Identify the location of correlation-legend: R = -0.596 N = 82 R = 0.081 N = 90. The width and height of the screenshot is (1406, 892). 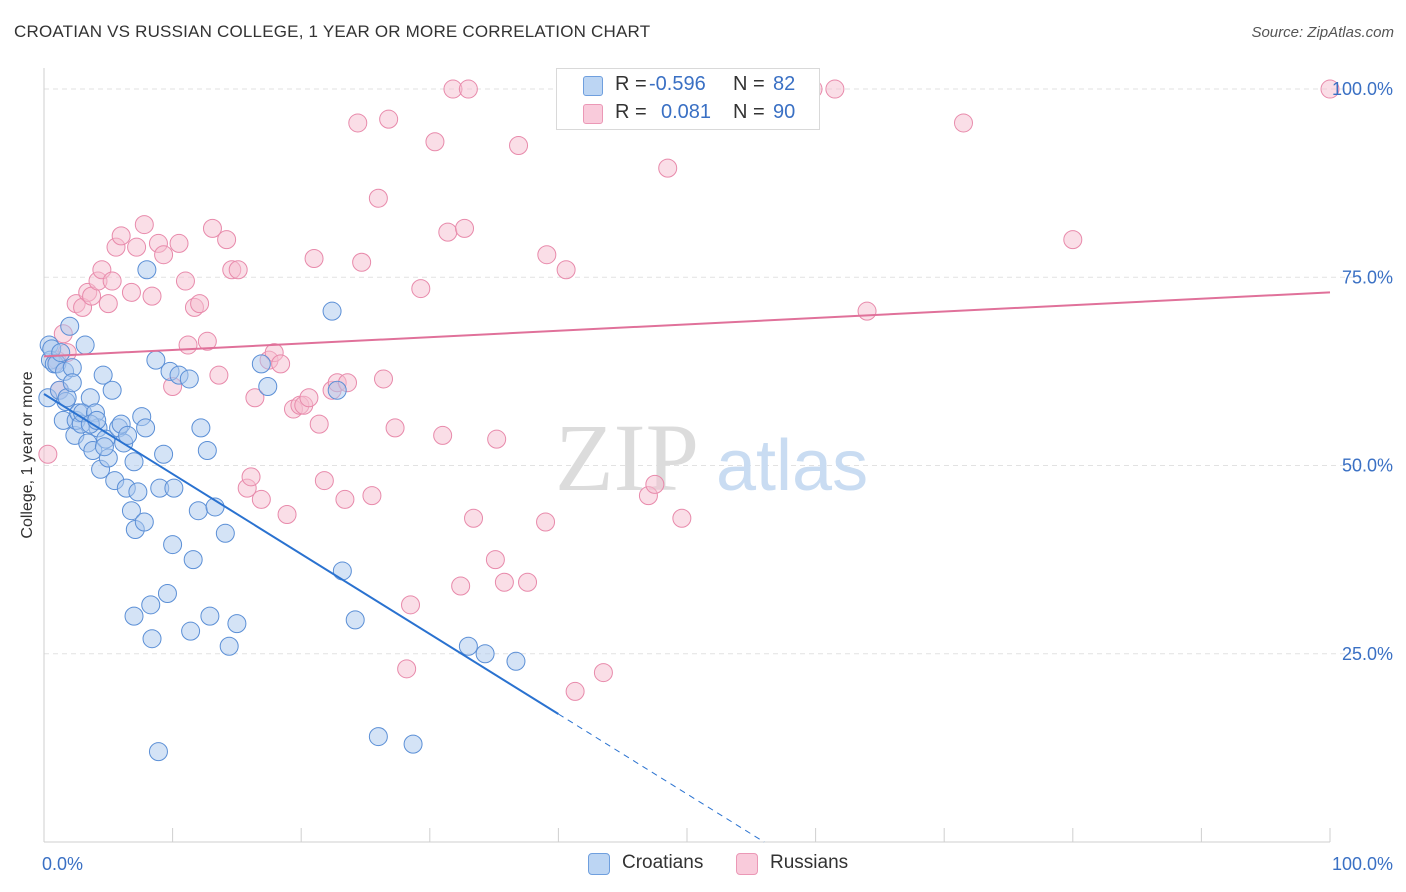
(688, 99).